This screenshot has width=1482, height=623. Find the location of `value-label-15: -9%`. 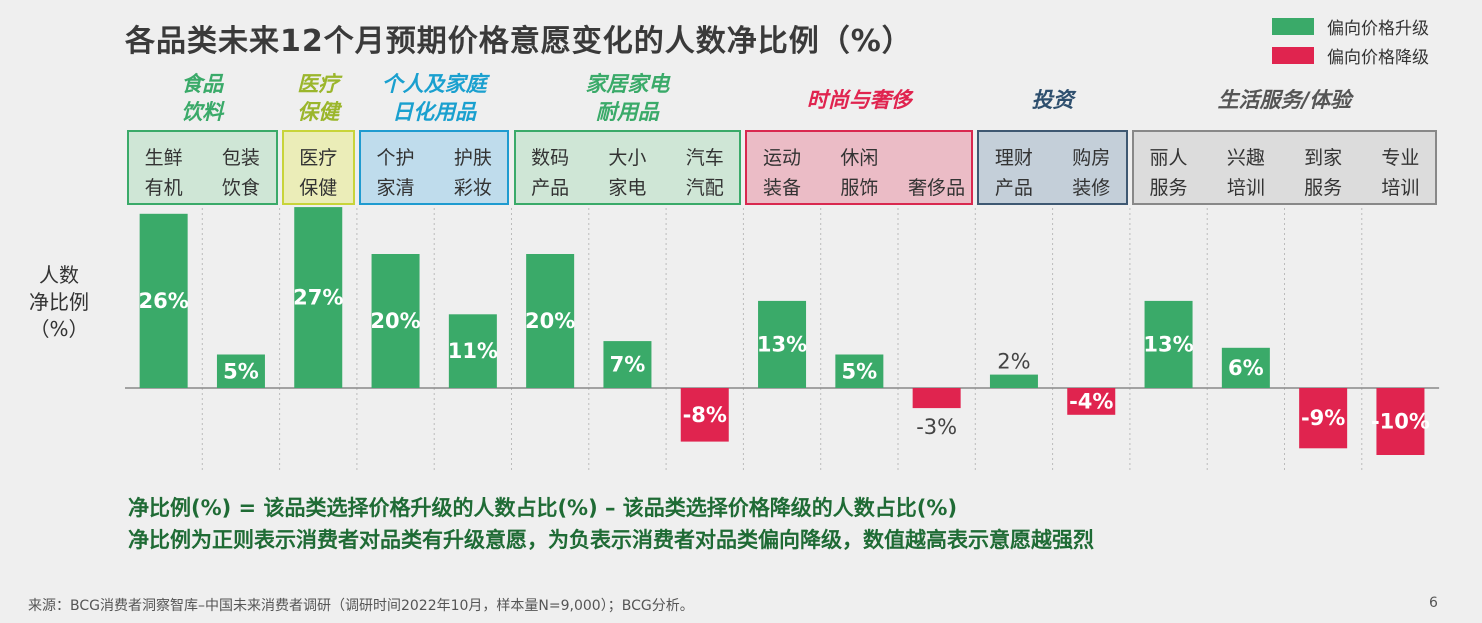

value-label-15: -9% is located at coordinates (1323, 418).